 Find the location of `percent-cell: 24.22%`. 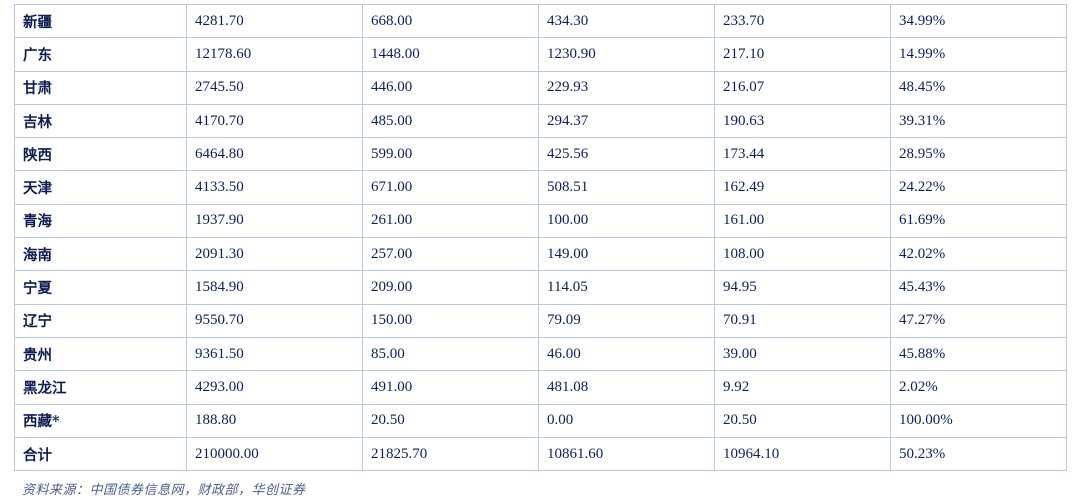

percent-cell: 24.22% is located at coordinates (978, 187).